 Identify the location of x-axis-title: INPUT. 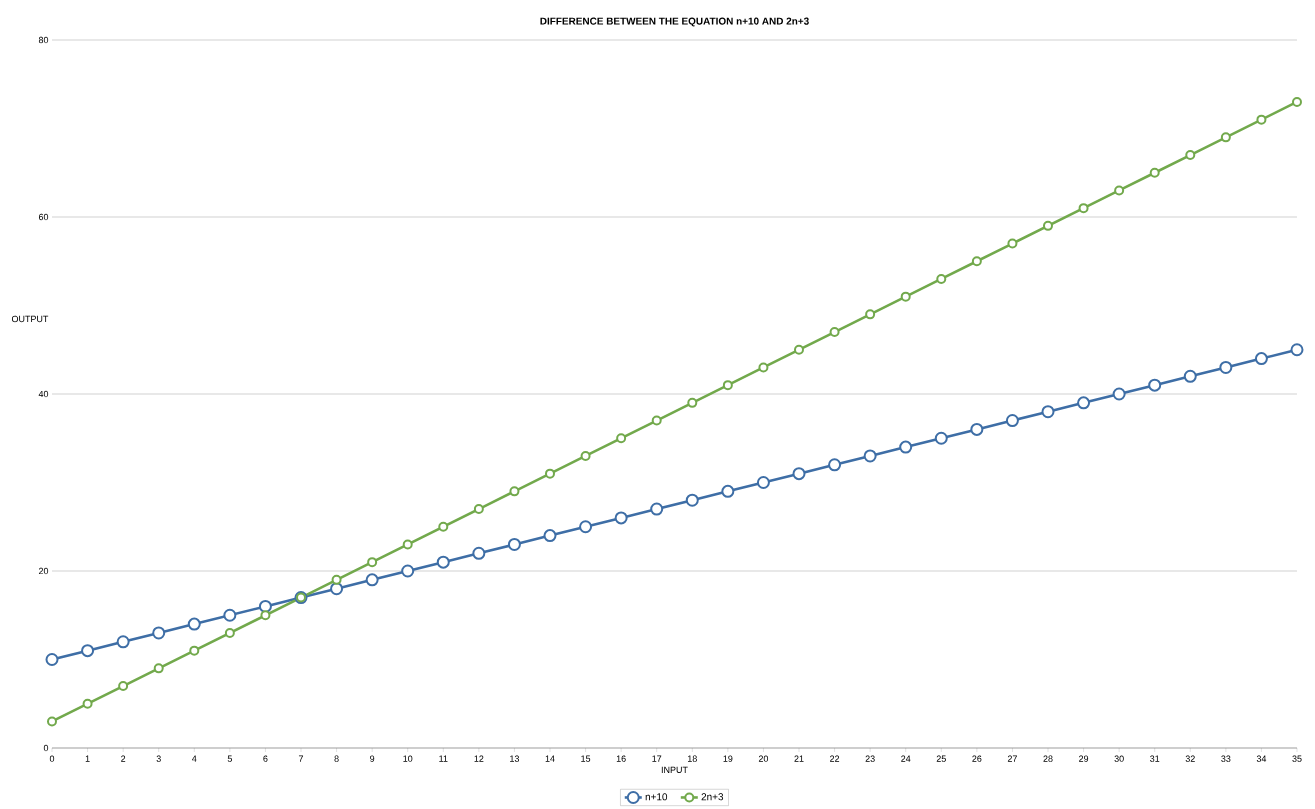
(674, 769).